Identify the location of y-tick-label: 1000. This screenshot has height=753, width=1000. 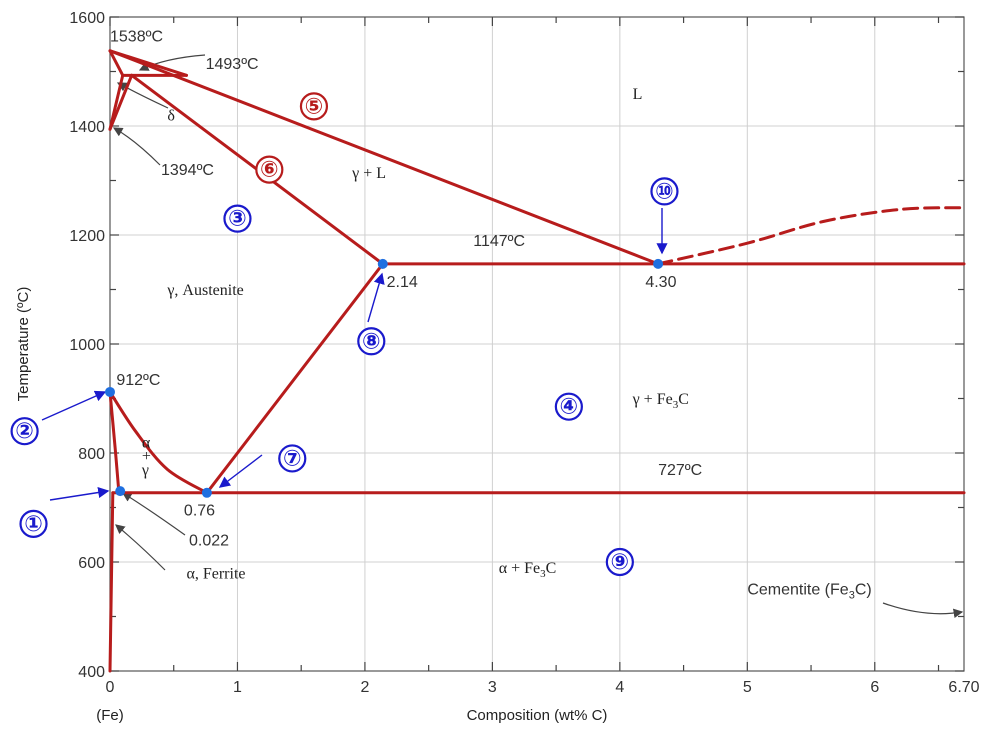
(87, 345).